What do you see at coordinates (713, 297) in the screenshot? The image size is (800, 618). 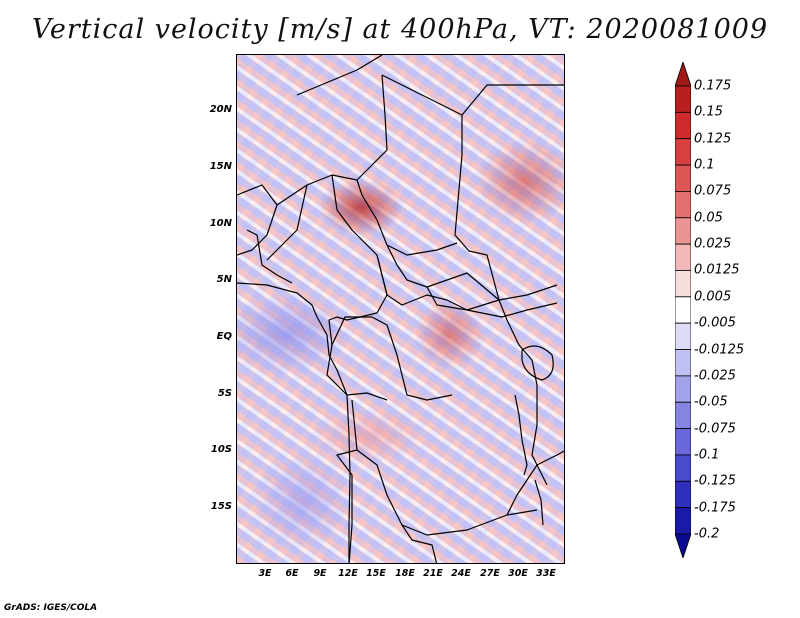 I see `colorbar-tick-label: 0.005` at bounding box center [713, 297].